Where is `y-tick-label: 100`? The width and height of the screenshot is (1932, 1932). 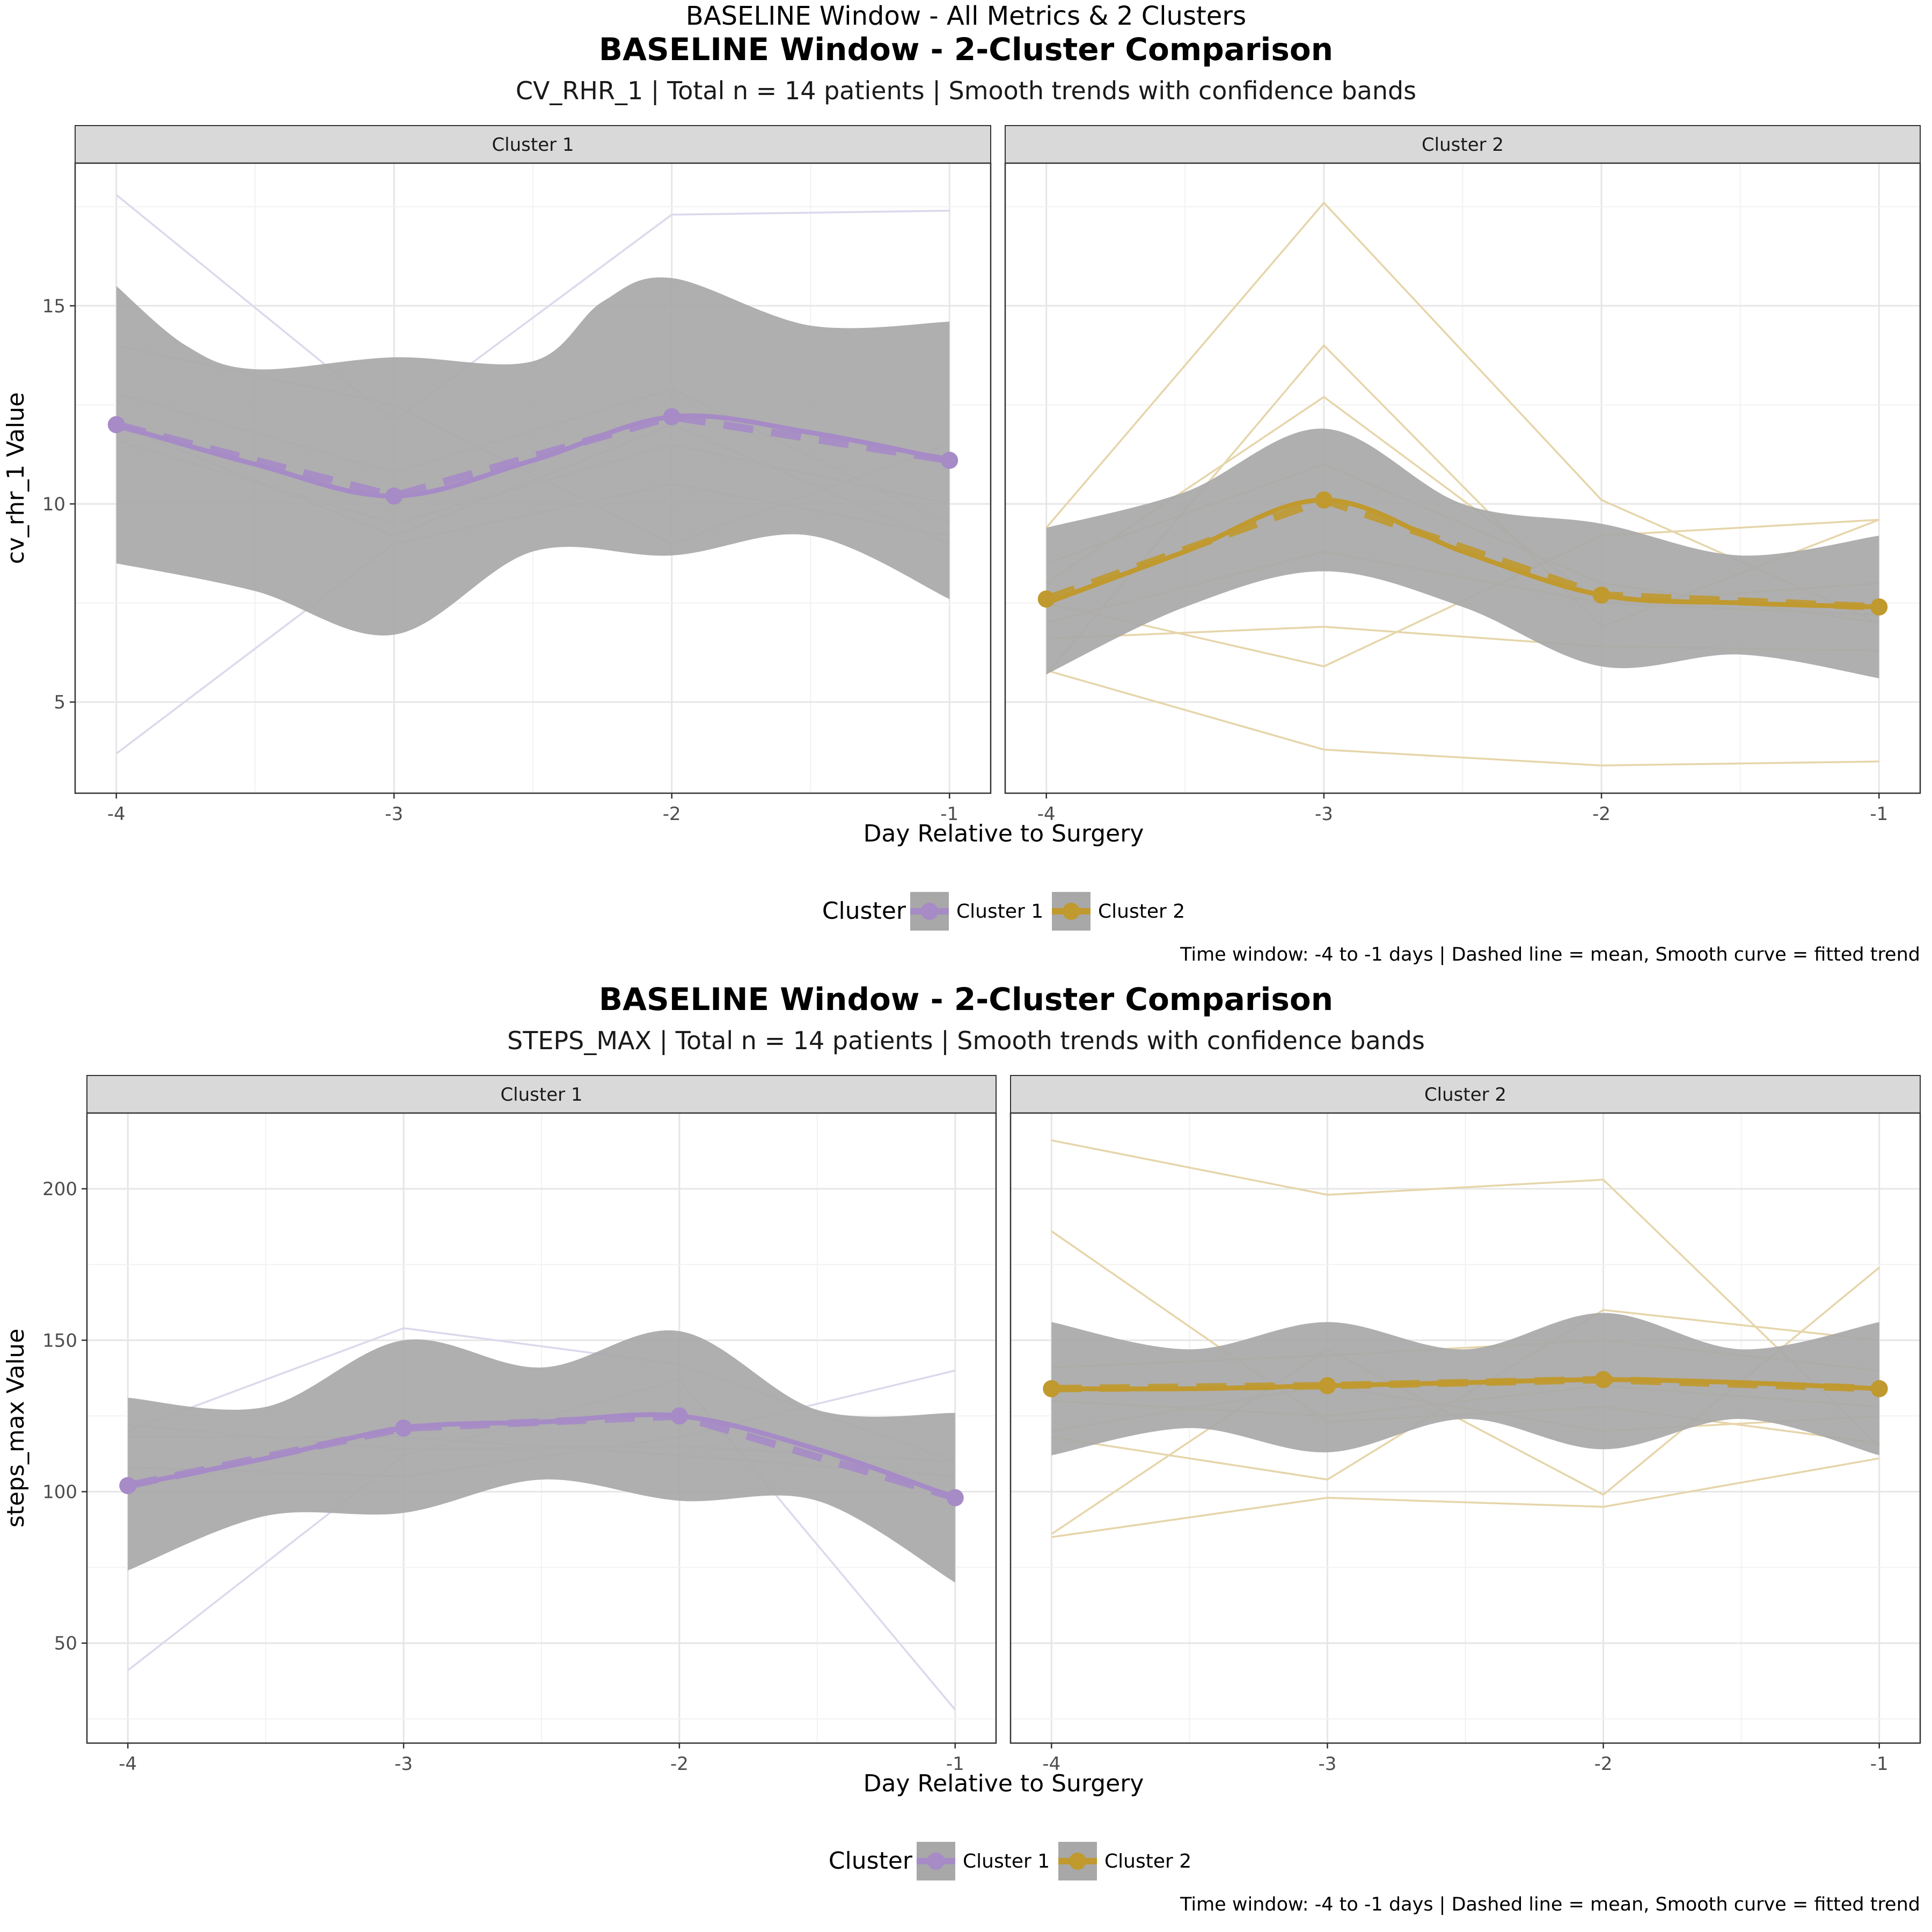 y-tick-label: 100 is located at coordinates (59, 1492).